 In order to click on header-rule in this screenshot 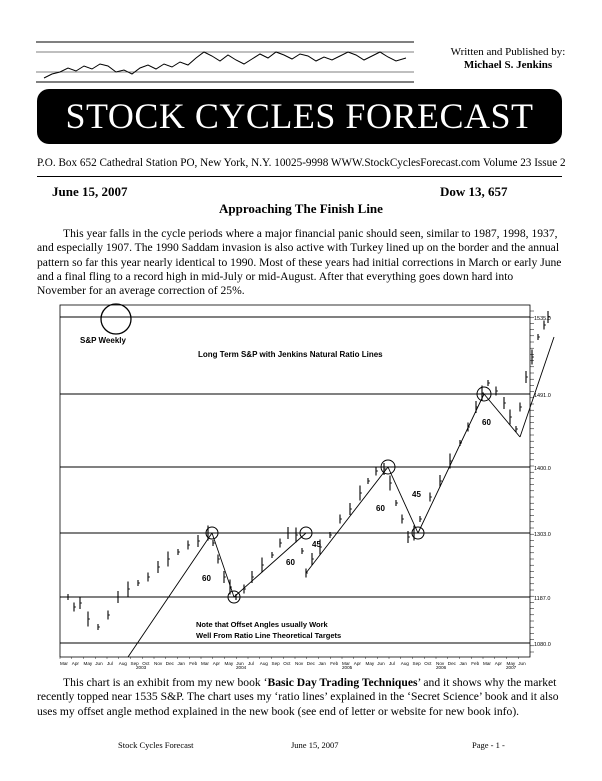, I will do `click(299, 176)`.